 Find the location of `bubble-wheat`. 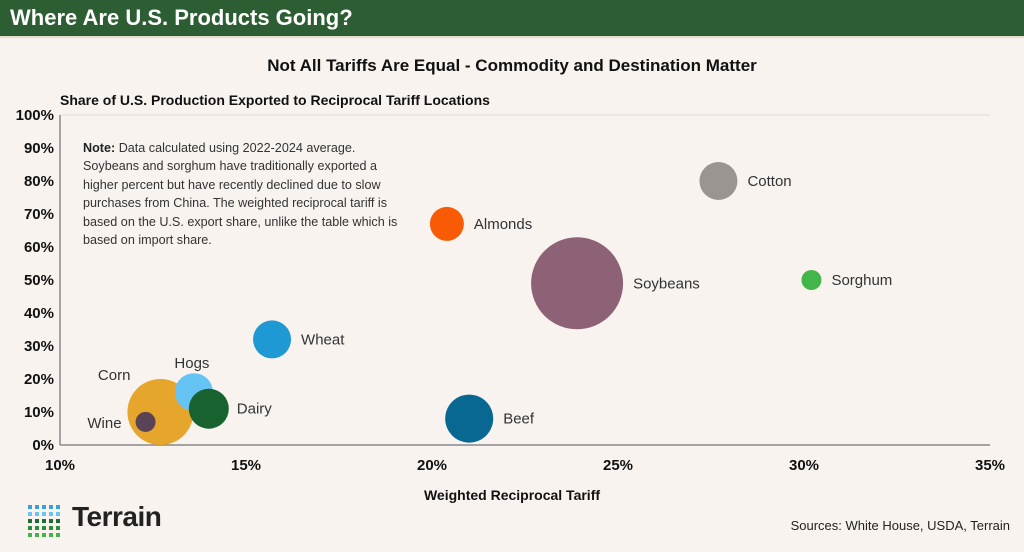

bubble-wheat is located at coordinates (272, 339).